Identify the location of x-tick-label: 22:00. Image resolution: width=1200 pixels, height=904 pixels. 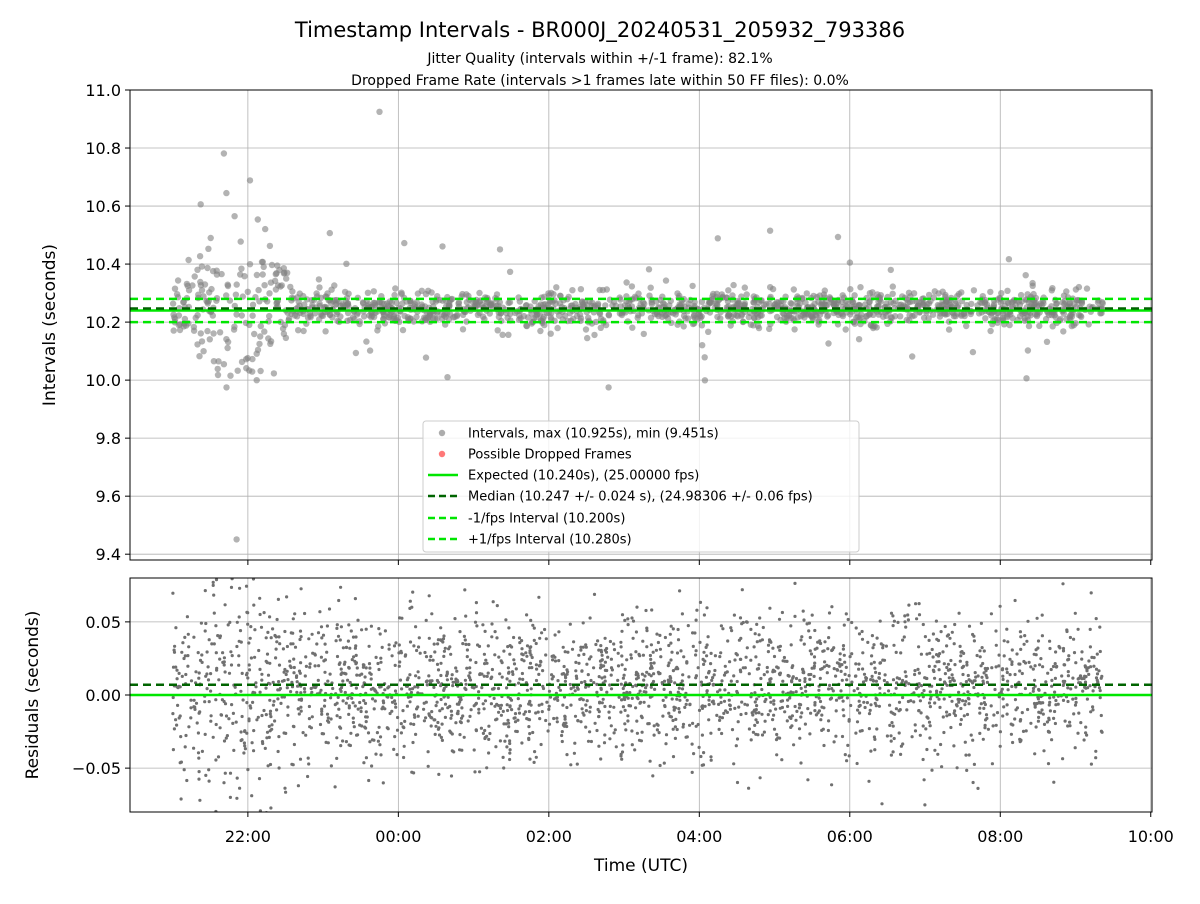
(248, 836).